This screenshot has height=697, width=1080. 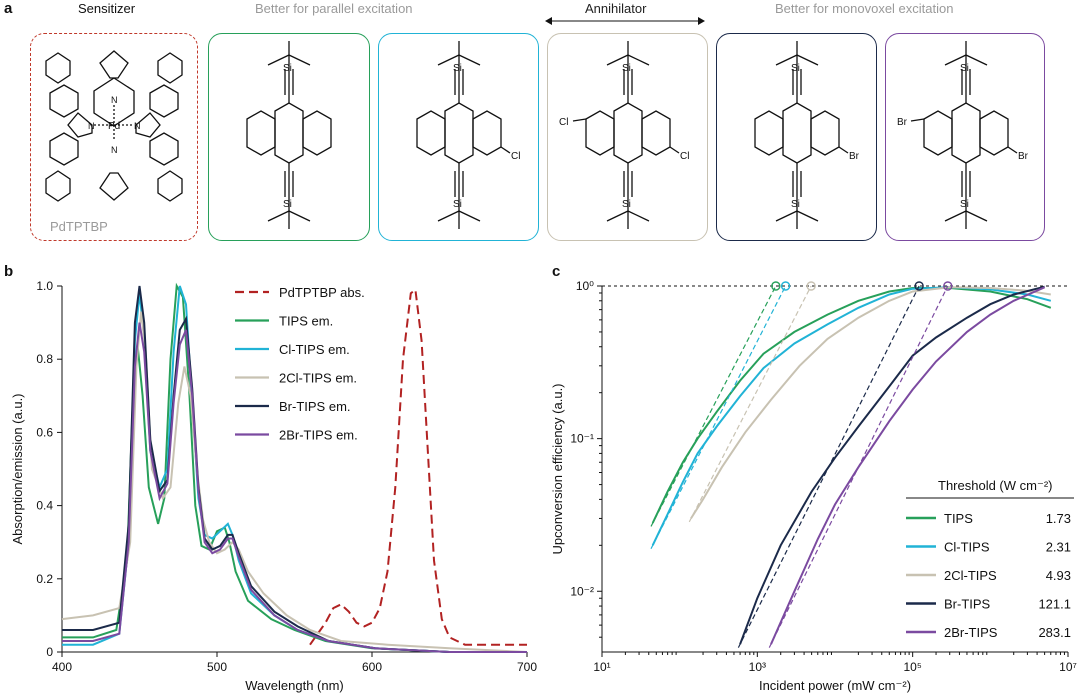 I want to click on x-tick-label: 10³, so click(x=757, y=667).